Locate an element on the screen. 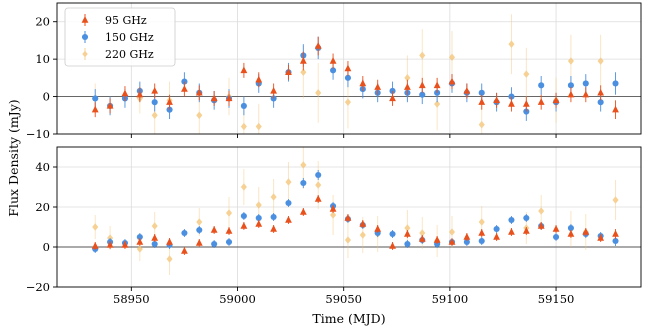 The width and height of the screenshot is (655, 330). x-tick-label: 58950 is located at coordinates (131, 299).